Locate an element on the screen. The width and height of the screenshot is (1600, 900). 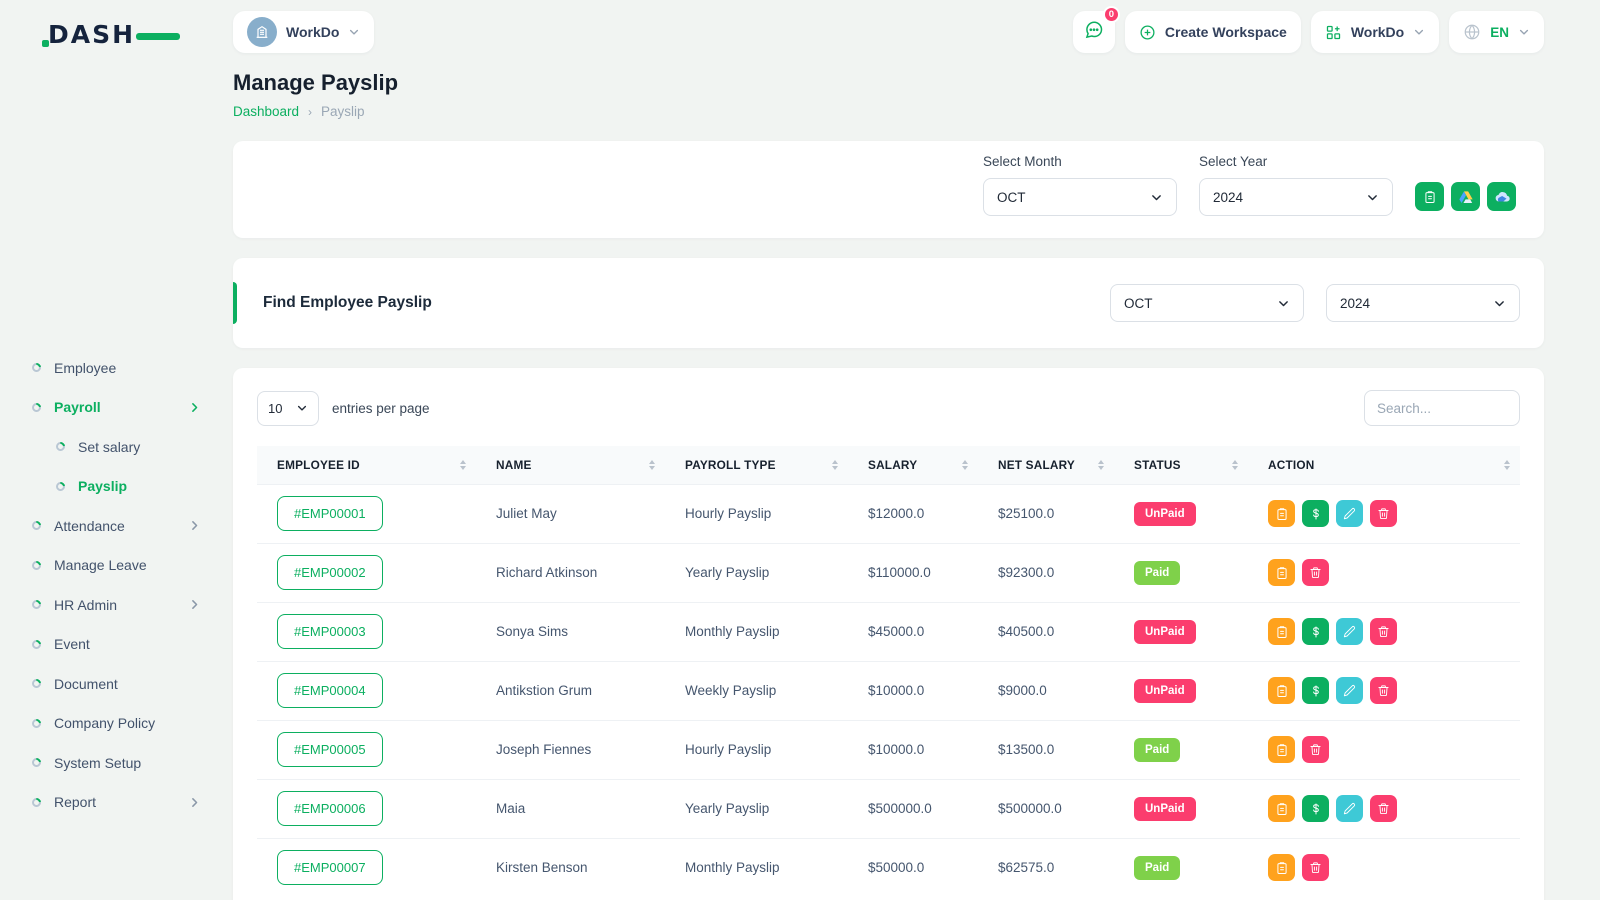
name-cell: Antikstion Grum is located at coordinates (570, 690).